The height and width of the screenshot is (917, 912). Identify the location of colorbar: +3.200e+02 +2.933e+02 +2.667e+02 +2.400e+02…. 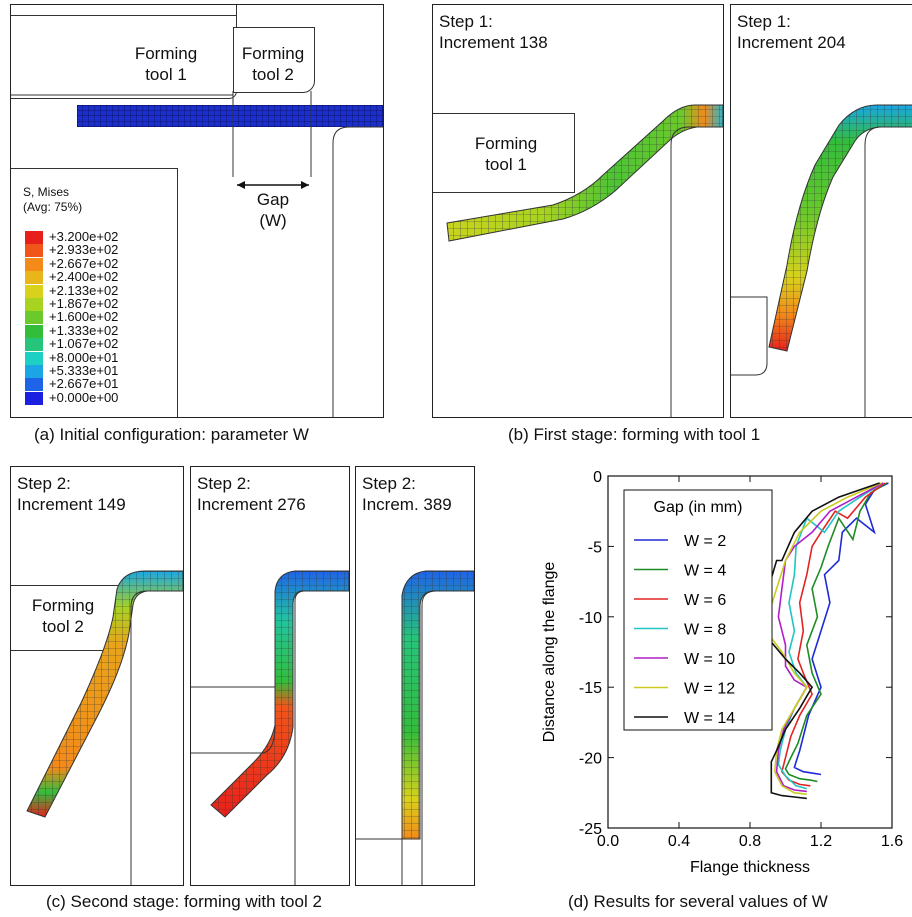
(100, 320).